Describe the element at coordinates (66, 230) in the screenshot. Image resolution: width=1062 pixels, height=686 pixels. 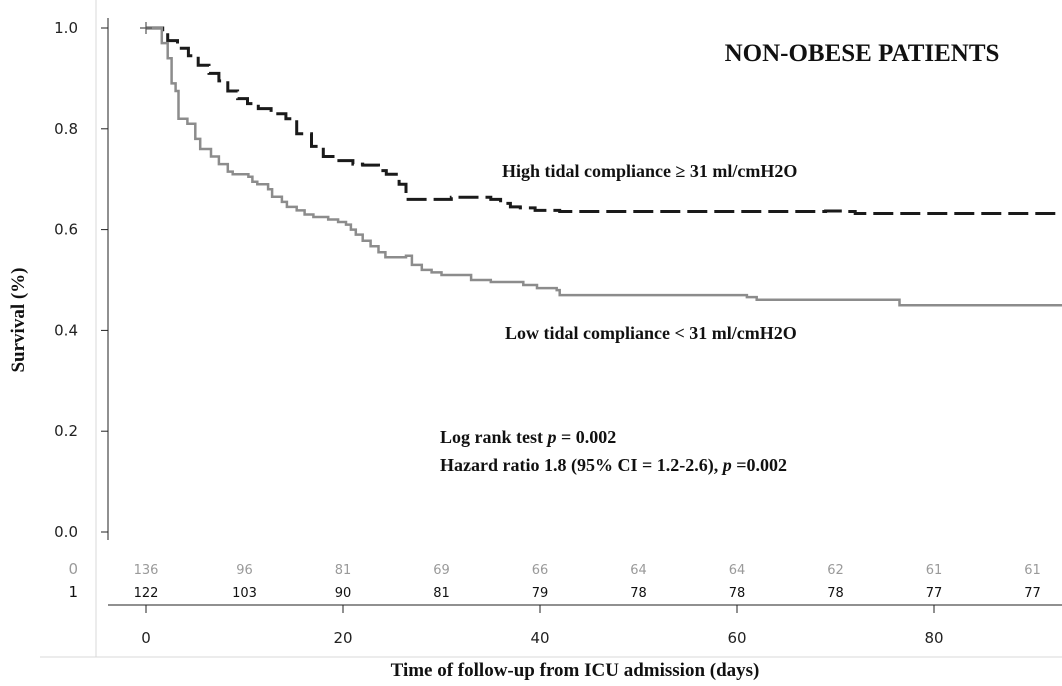
I see `y-tick-label: 0.6` at that location.